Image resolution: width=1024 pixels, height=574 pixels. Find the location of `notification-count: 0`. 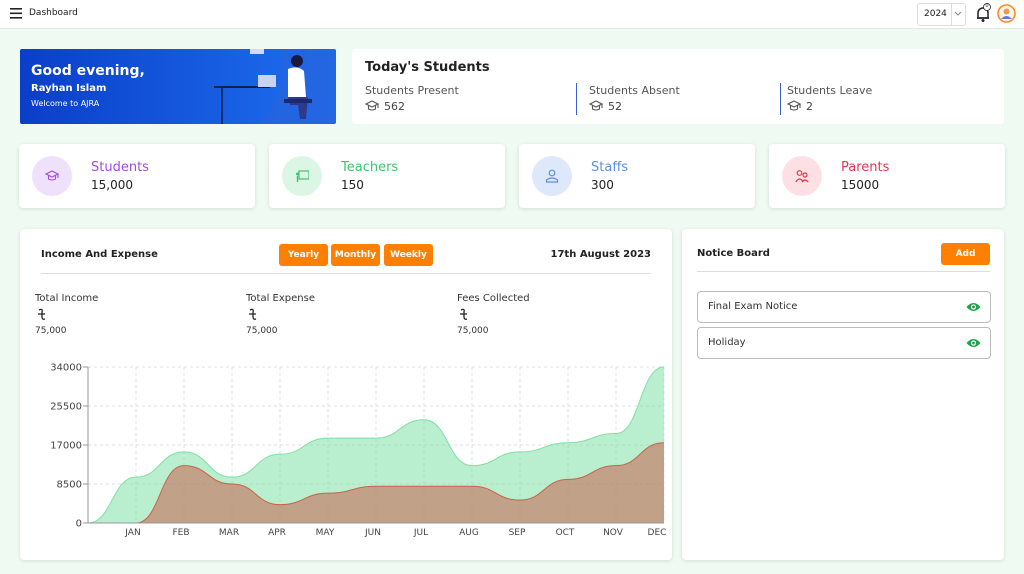

notification-count: 0 is located at coordinates (987, 6).